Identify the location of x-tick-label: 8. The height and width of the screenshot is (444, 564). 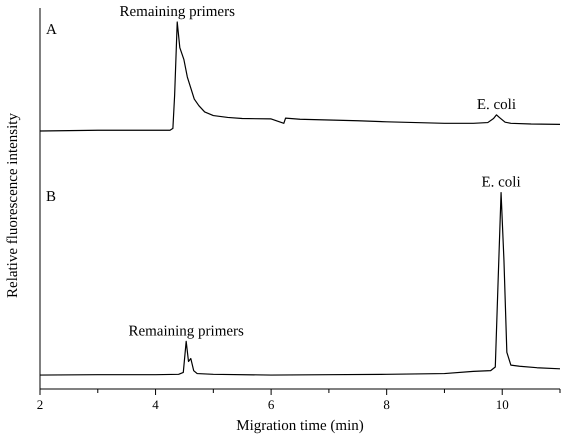
(386, 404).